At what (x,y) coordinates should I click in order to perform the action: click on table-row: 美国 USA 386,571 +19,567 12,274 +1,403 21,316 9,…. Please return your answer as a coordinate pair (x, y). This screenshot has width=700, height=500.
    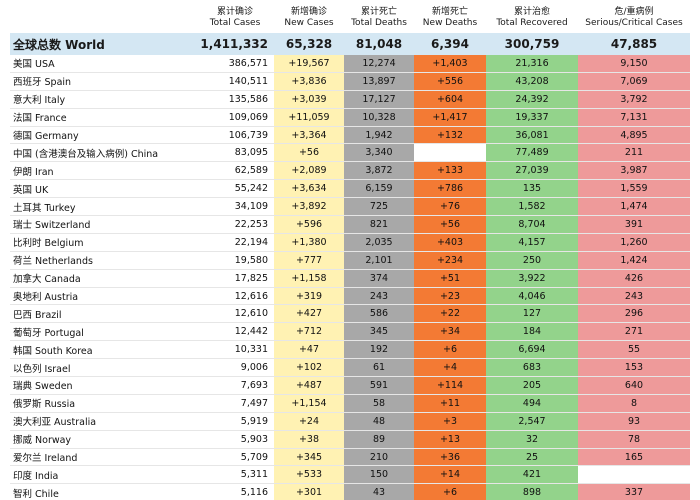
    Looking at the image, I should click on (350, 64).